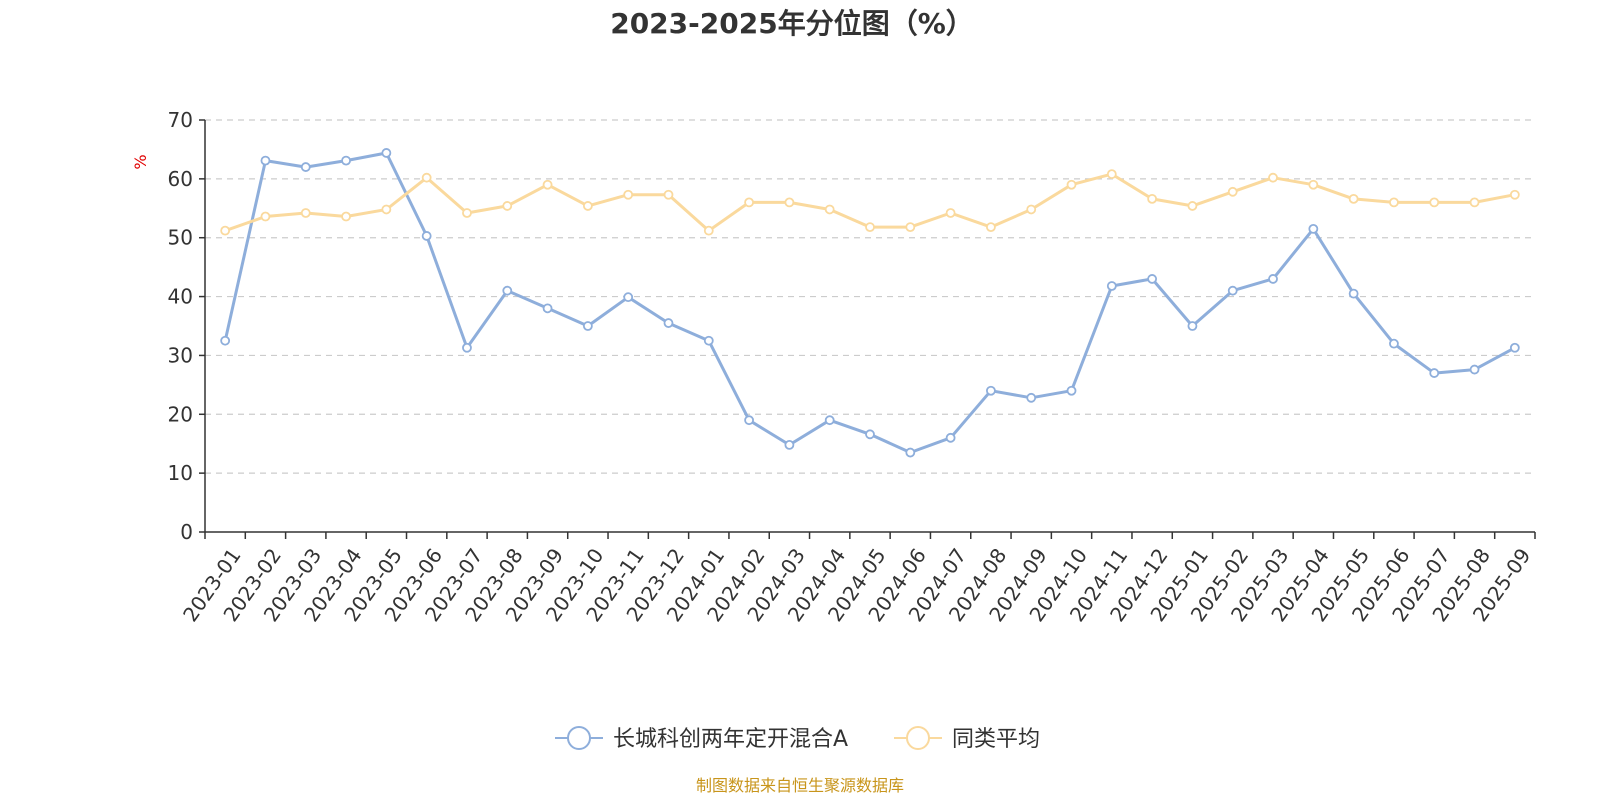 The image size is (1600, 800). What do you see at coordinates (140, 161) in the screenshot?
I see `y-axis-unit: %` at bounding box center [140, 161].